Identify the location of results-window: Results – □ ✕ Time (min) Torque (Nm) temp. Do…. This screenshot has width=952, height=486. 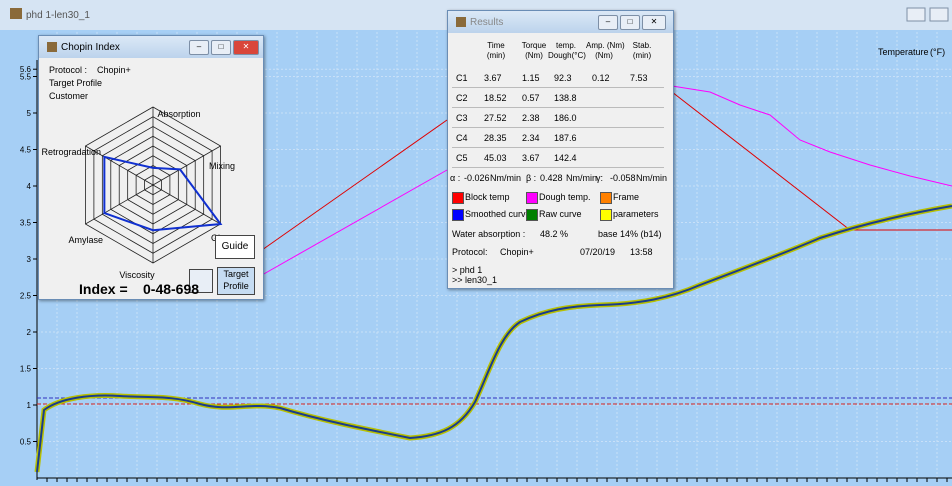
(560, 149).